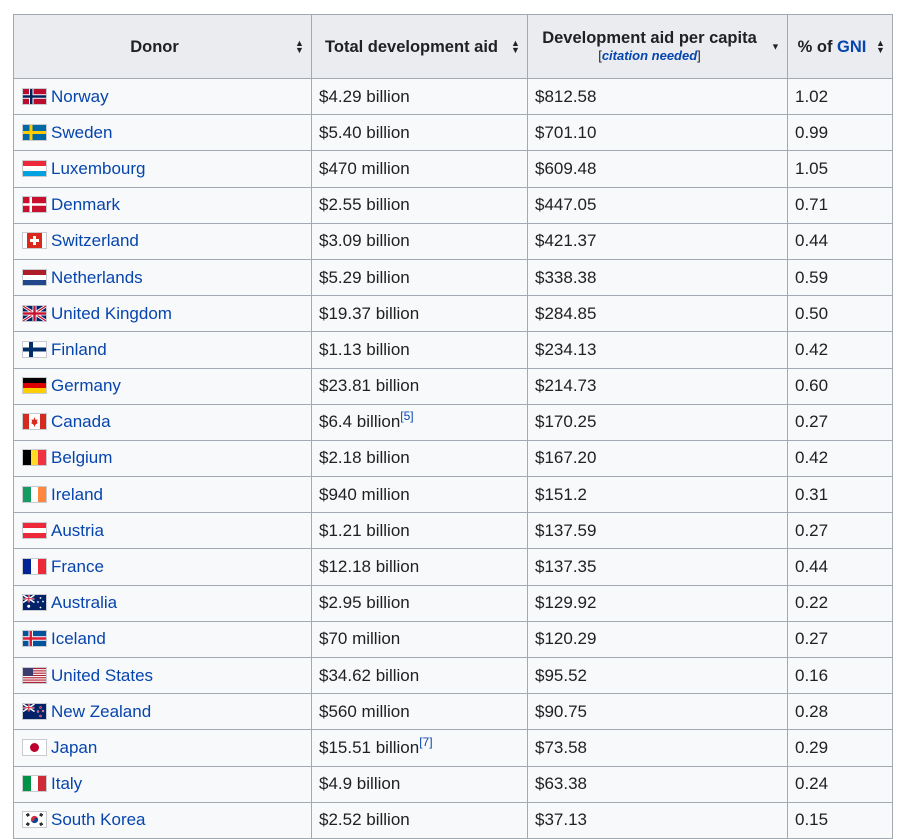 The height and width of the screenshot is (839, 907). I want to click on reference-superscript: [7], so click(425, 742).